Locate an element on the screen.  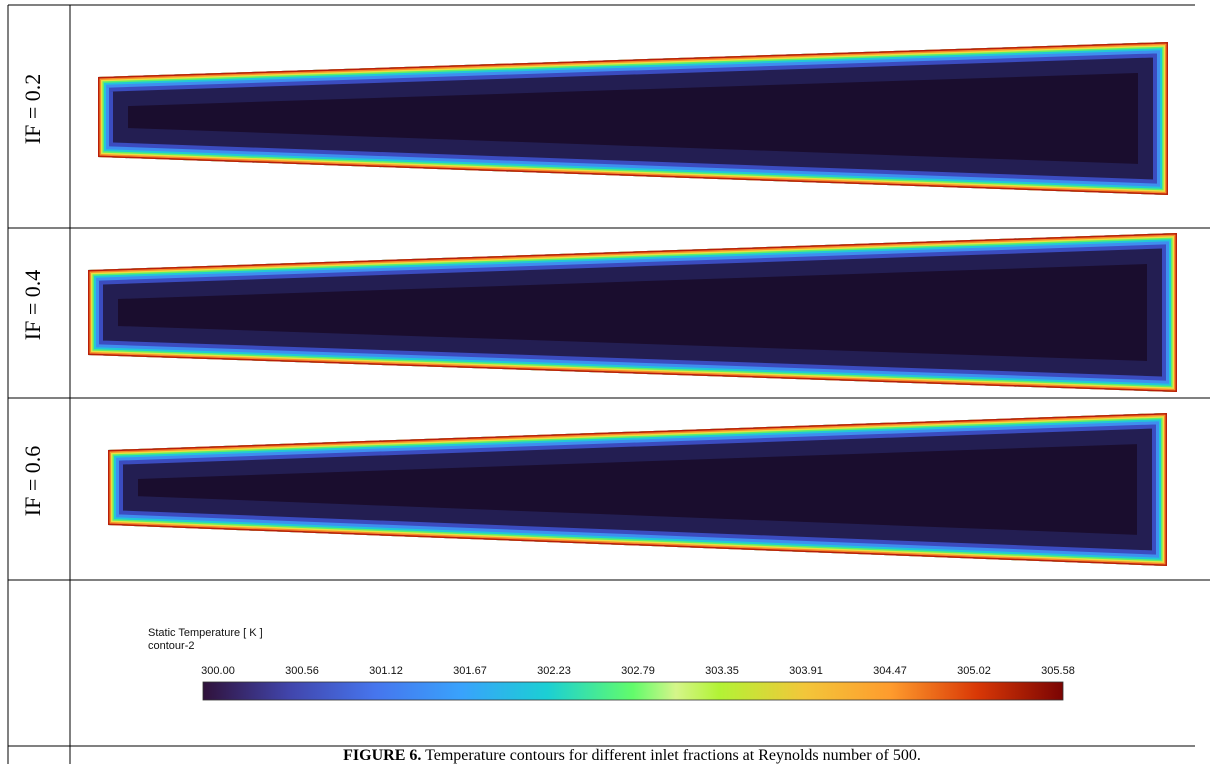
colorbar-tick-label: 305.02 is located at coordinates (974, 671).